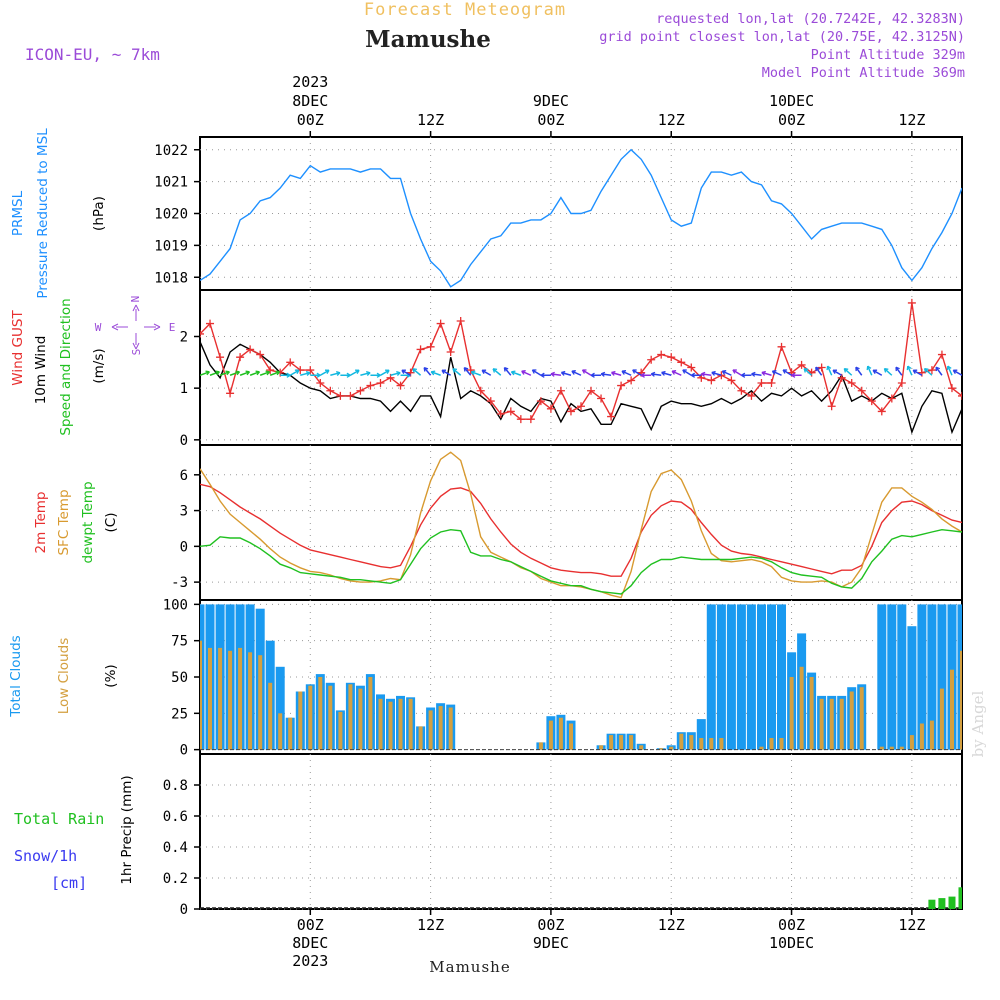 The image size is (1000, 1000). I want to click on compass-east: E, so click(172, 327).